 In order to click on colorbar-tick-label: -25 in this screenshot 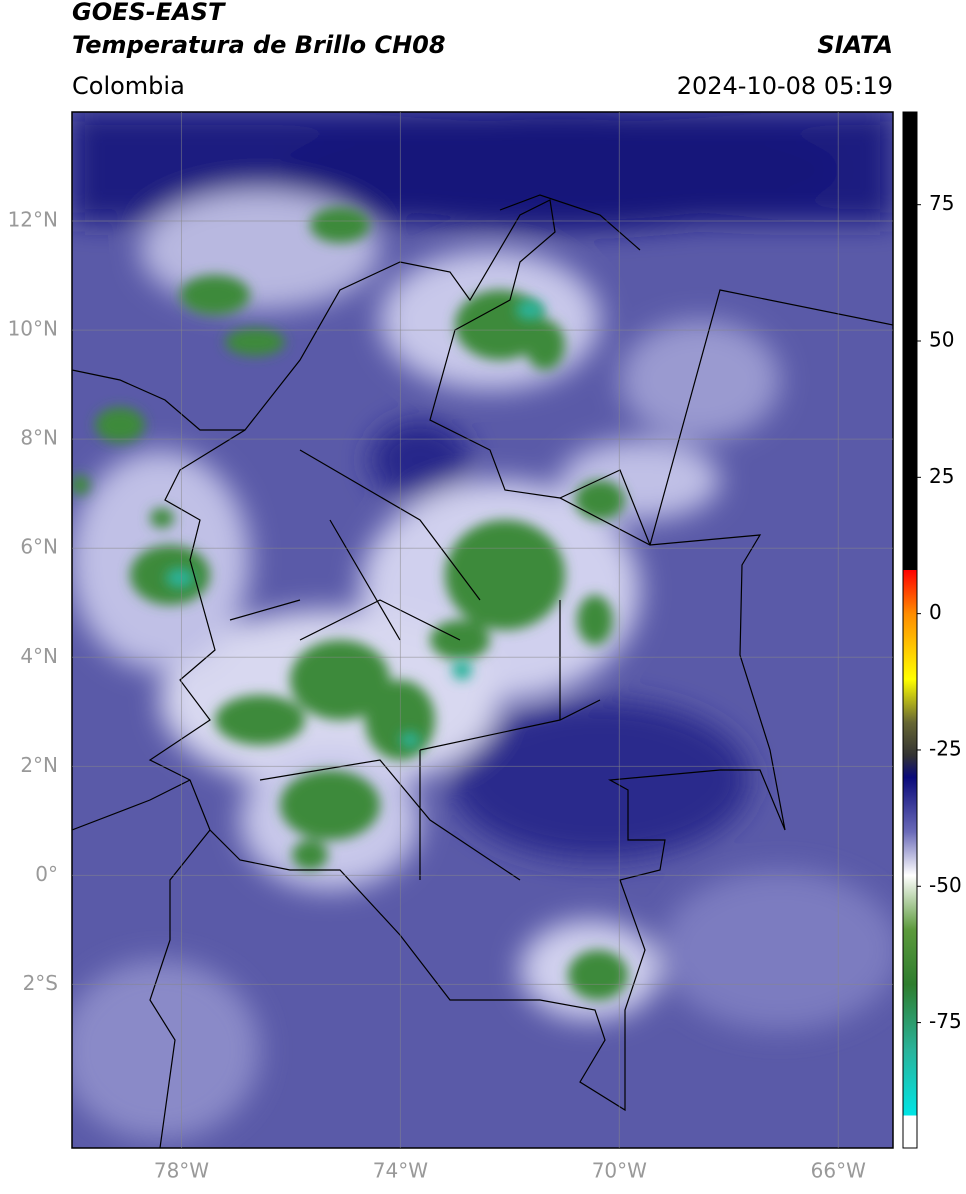, I will do `click(945, 748)`.